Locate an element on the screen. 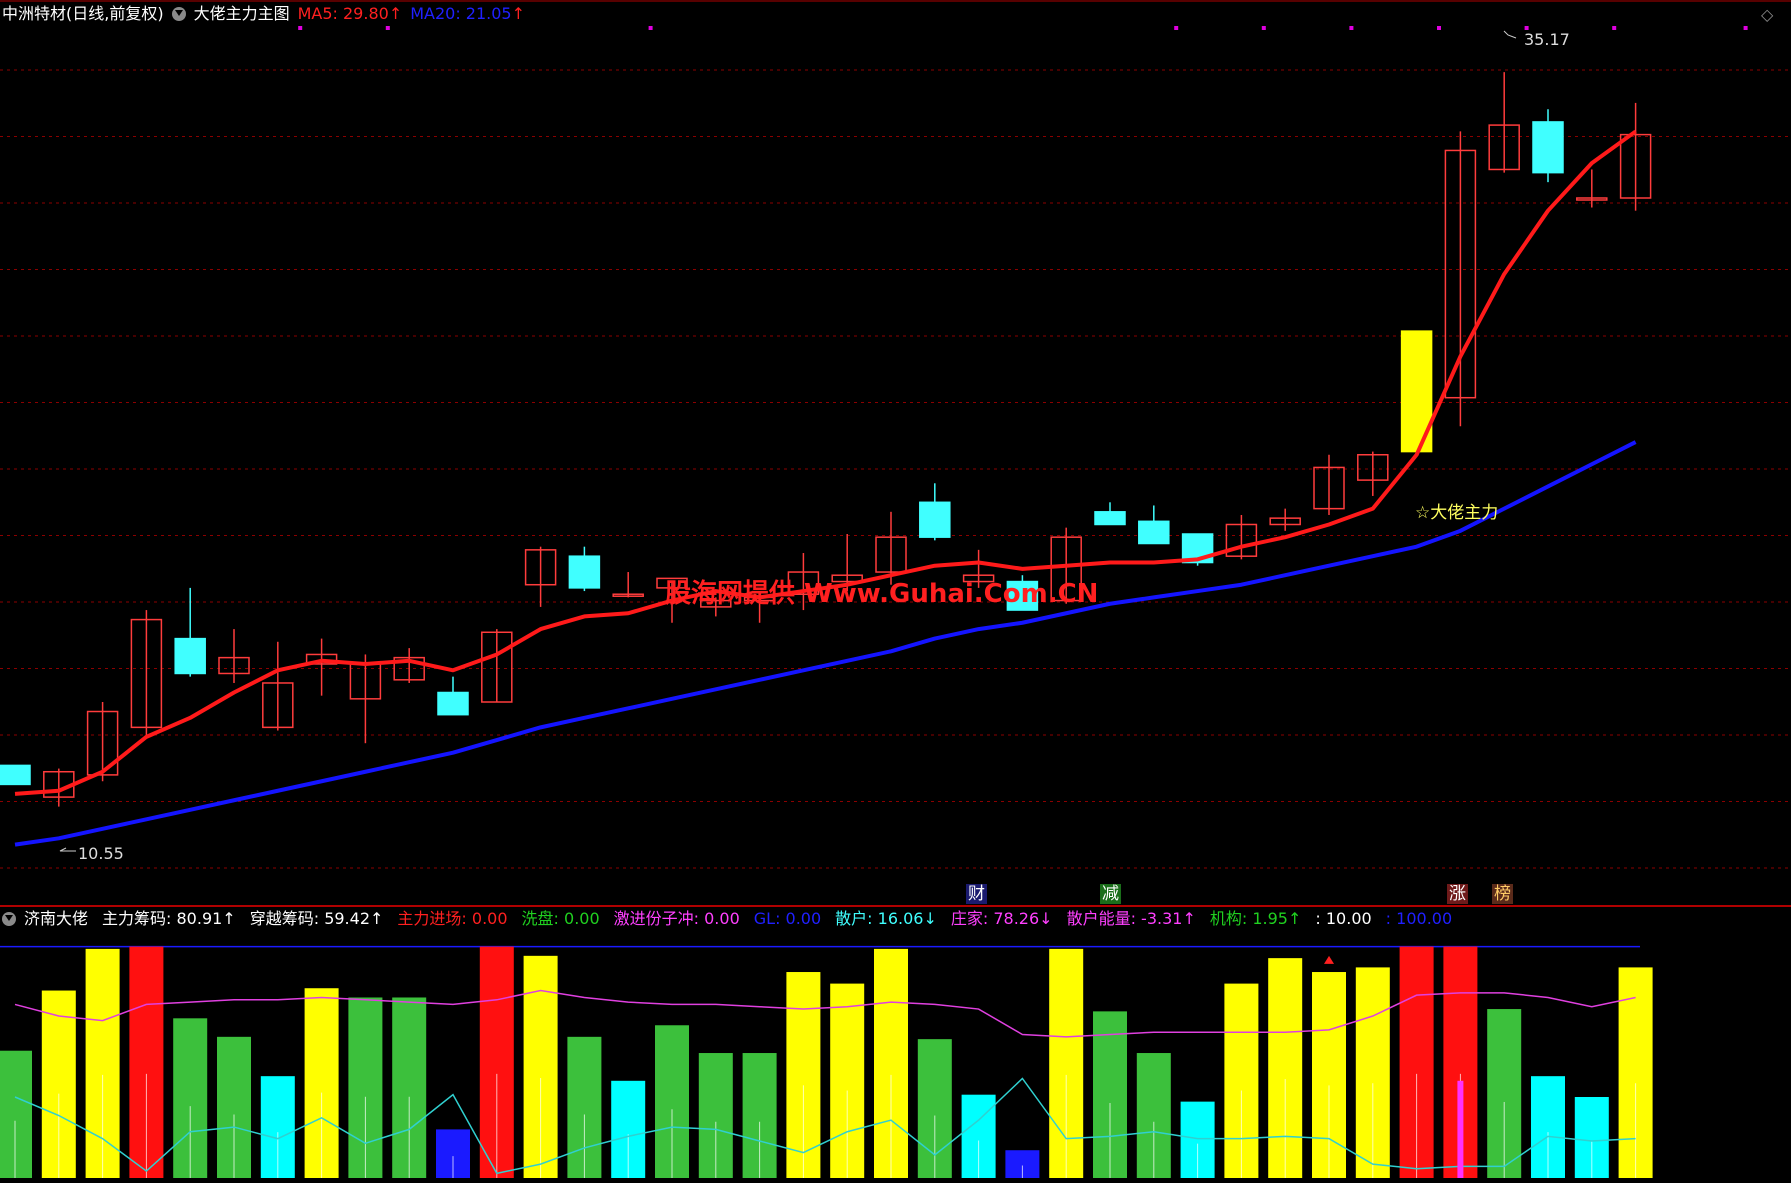 This screenshot has width=1791, height=1183. indicator-value-2: 主力进场: 0.00 is located at coordinates (452, 918).